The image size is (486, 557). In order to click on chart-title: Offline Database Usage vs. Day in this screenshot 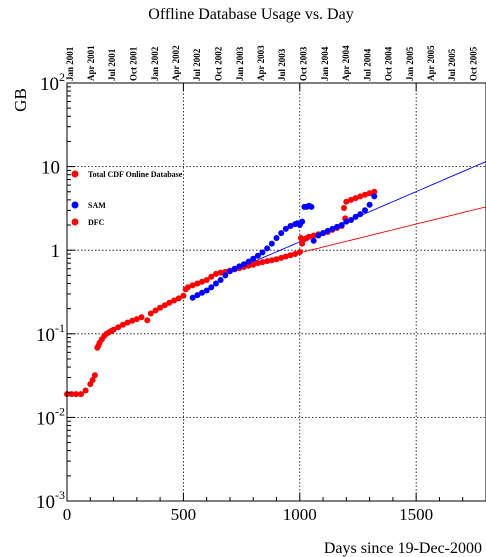, I will do `click(250, 14)`.